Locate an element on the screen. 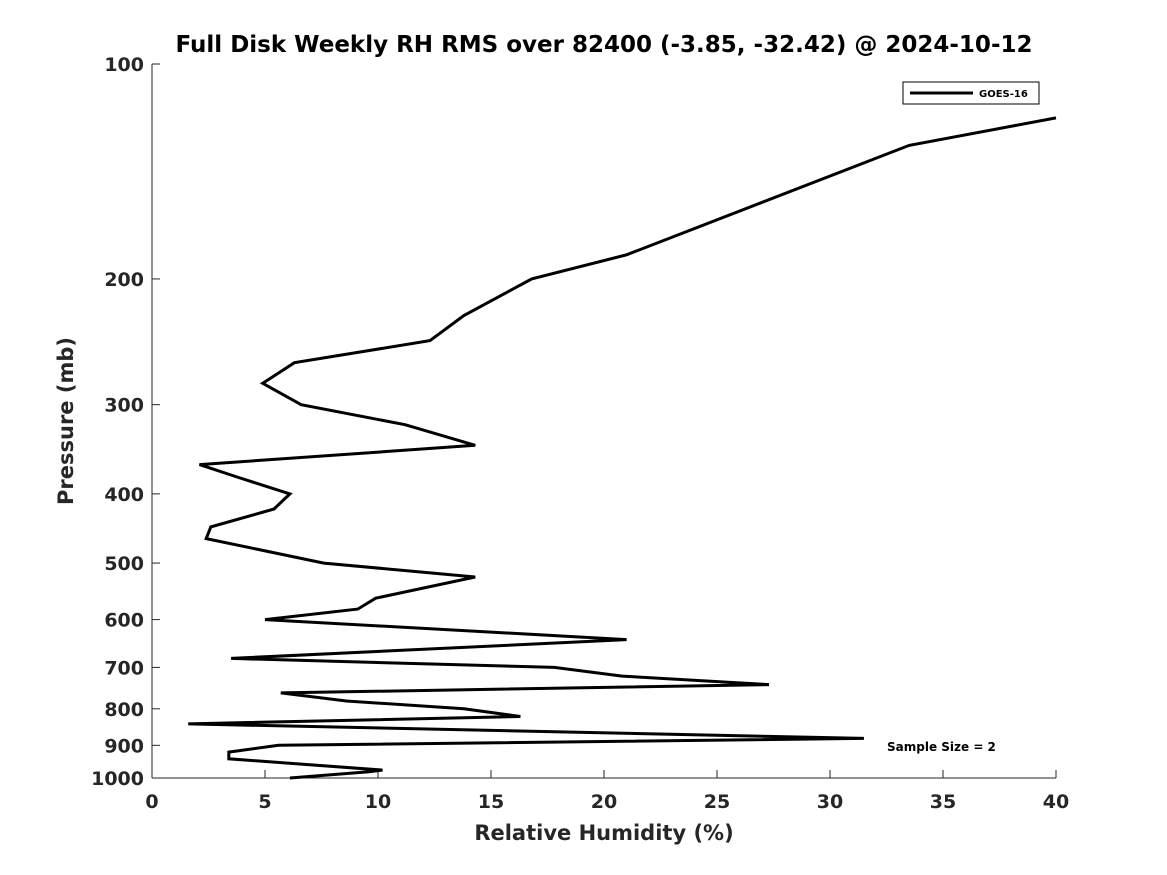 The height and width of the screenshot is (875, 1167). y-tick-label-900: 900 is located at coordinates (124, 746).